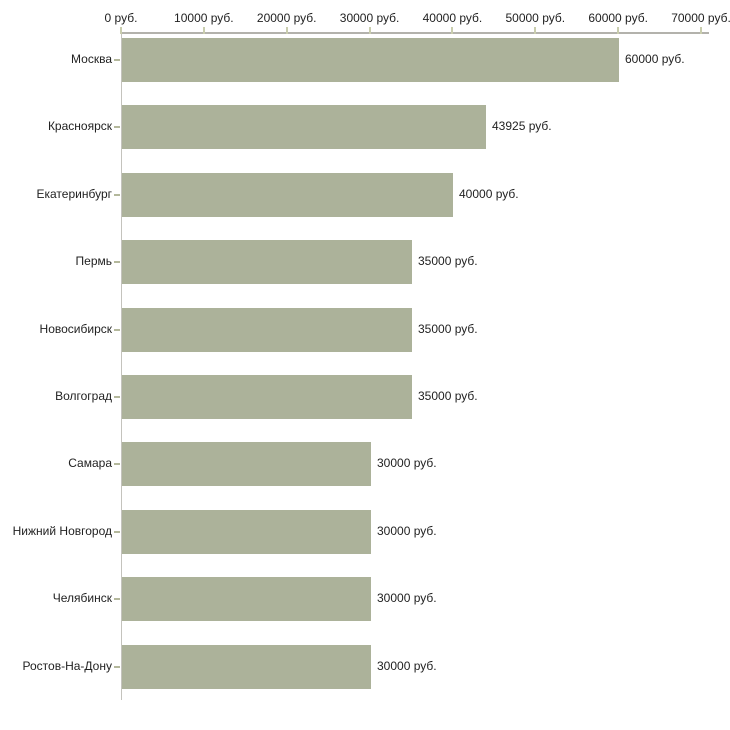  Describe the element at coordinates (91, 59) in the screenshot. I see `category-label: Москва` at that location.